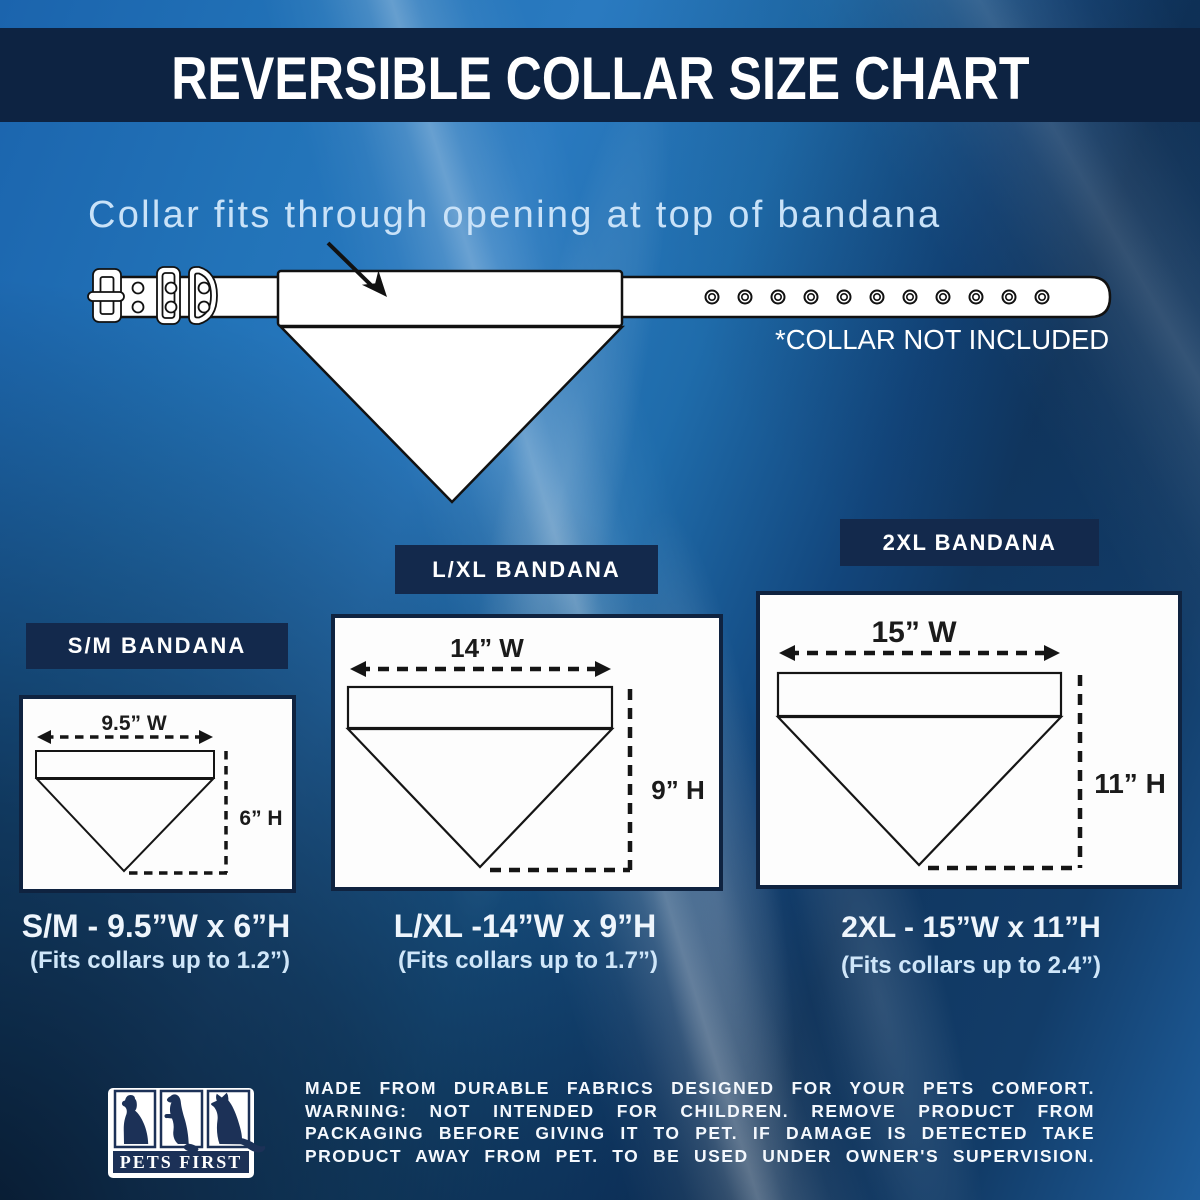  I want to click on svg-text: 9” H, so click(677, 790).